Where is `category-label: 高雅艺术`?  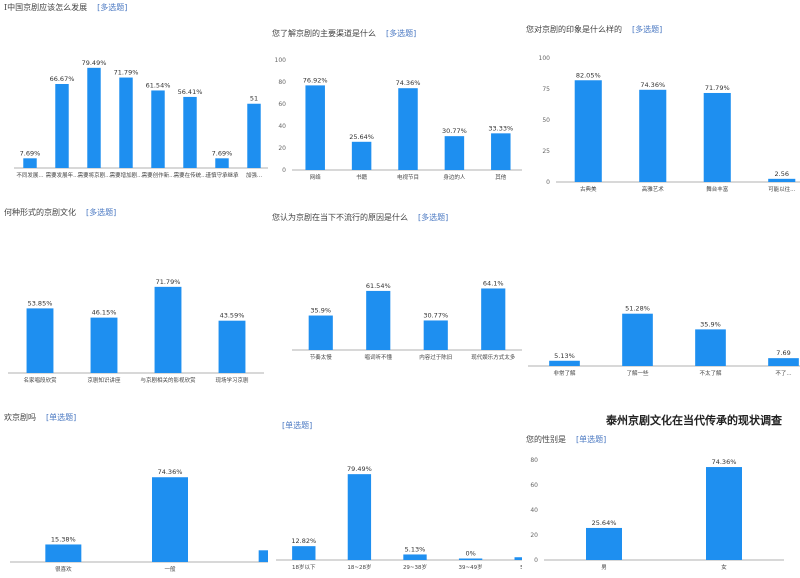
category-label: 高雅艺术 is located at coordinates (653, 189).